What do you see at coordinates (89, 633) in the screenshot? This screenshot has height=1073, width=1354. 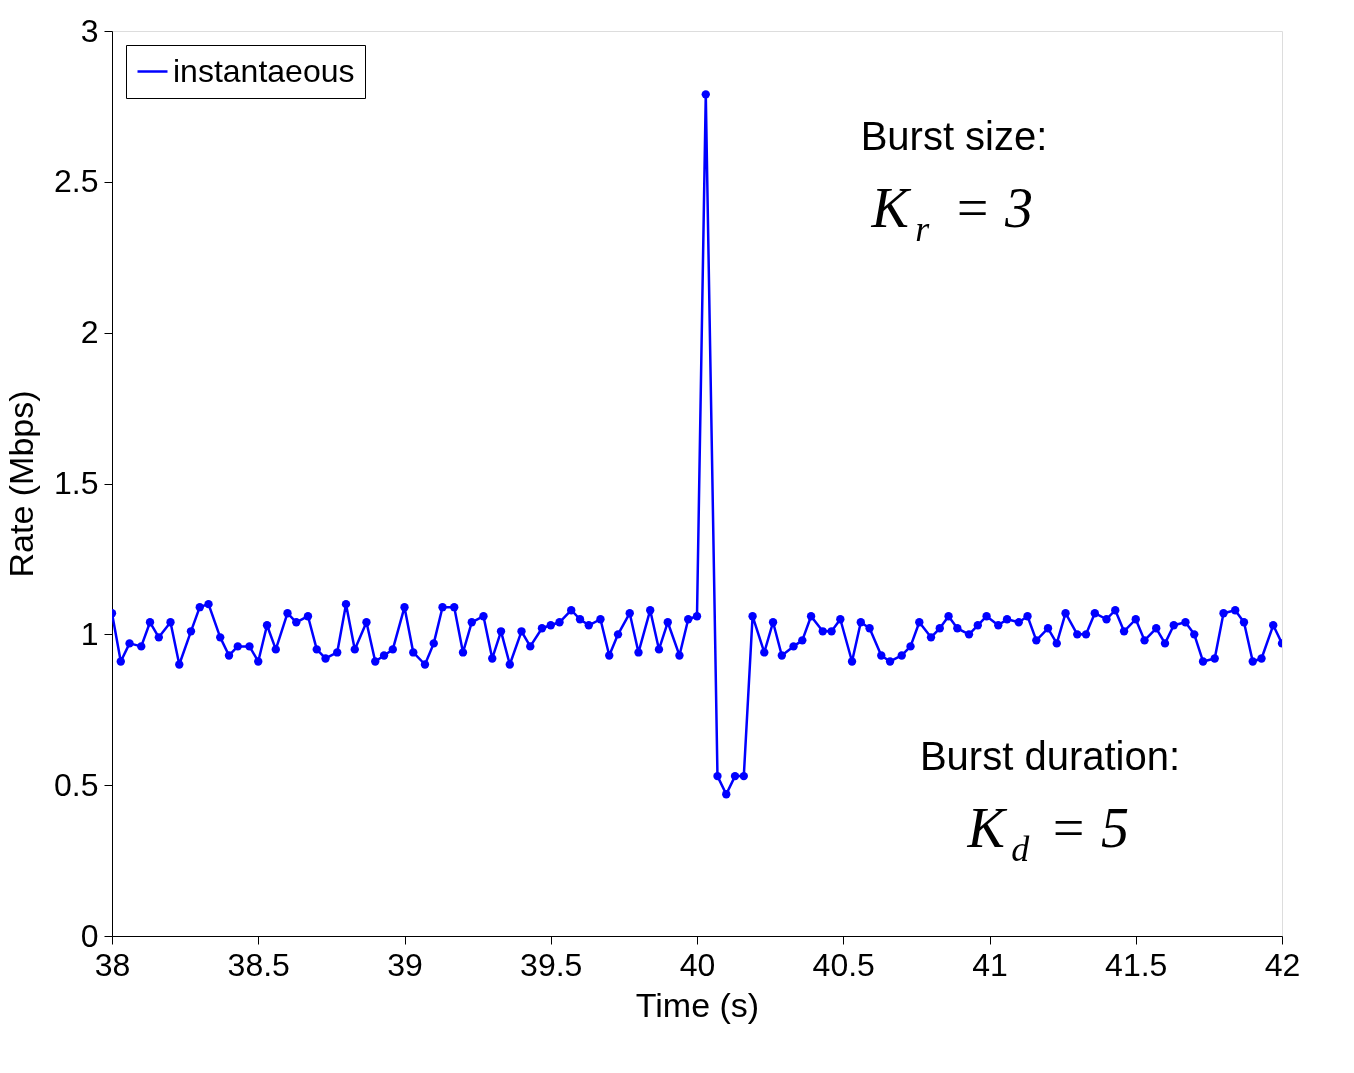 I see `y-tick-label: 1` at bounding box center [89, 633].